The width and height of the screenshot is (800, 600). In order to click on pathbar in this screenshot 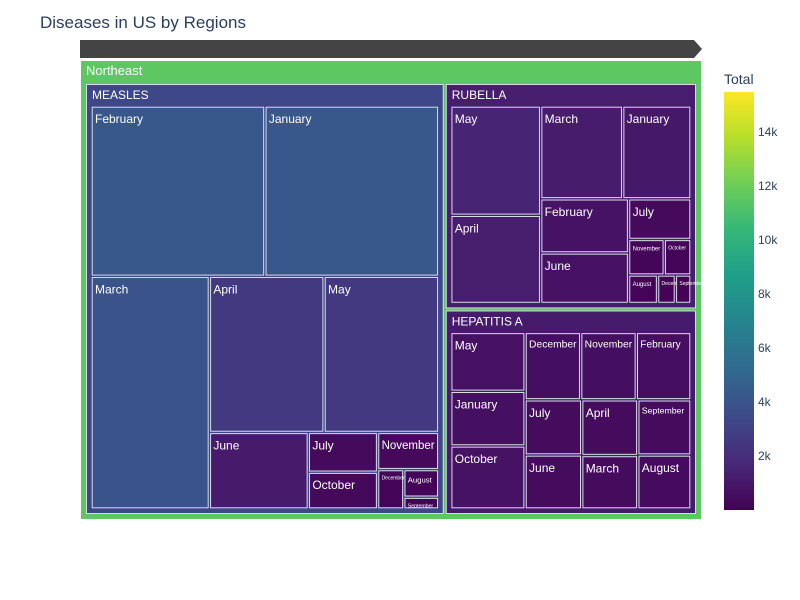, I will do `click(392, 49)`.